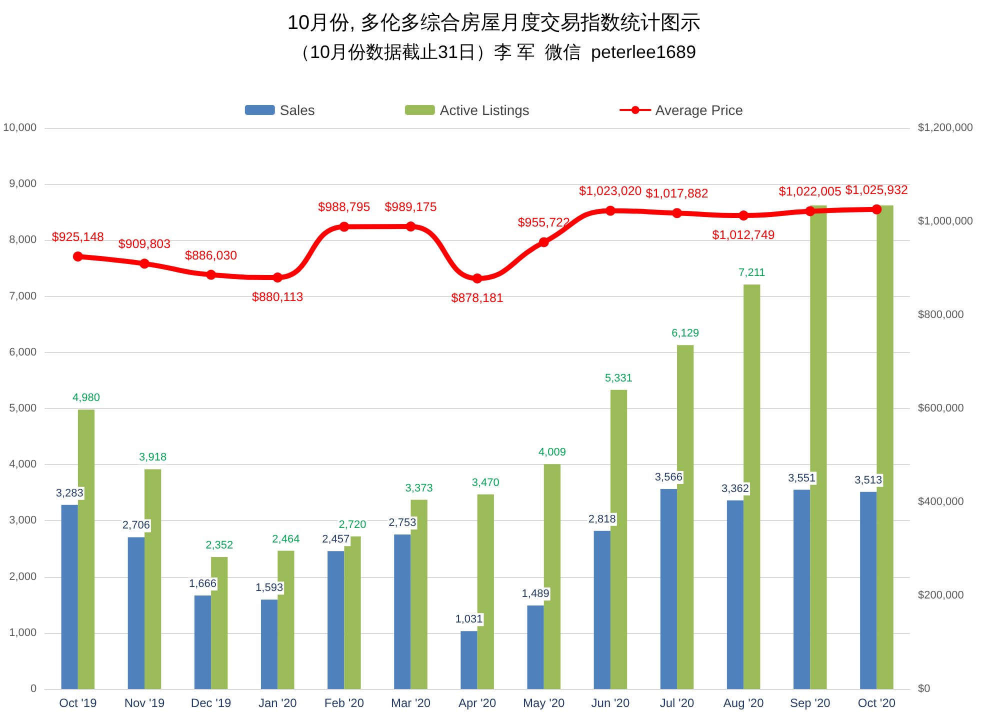 The image size is (988, 721). Describe the element at coordinates (286, 539) in the screenshot. I see `data-label: 2,464` at that location.